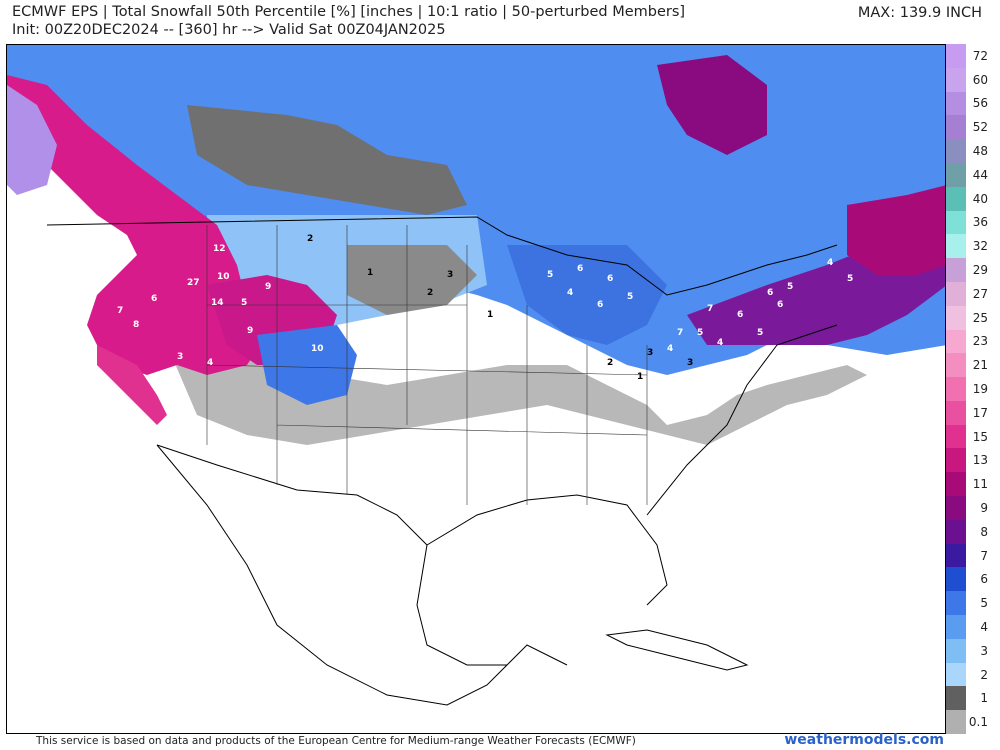  Describe the element at coordinates (461, 605) in the screenshot. I see `mexico-gulf-coast` at that location.